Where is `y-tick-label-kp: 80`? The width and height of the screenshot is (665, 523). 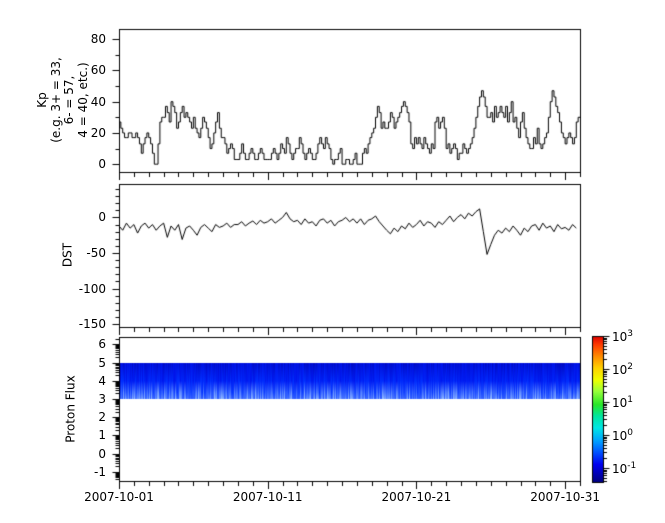 y-tick-label-kp: 80 is located at coordinates (98, 38).